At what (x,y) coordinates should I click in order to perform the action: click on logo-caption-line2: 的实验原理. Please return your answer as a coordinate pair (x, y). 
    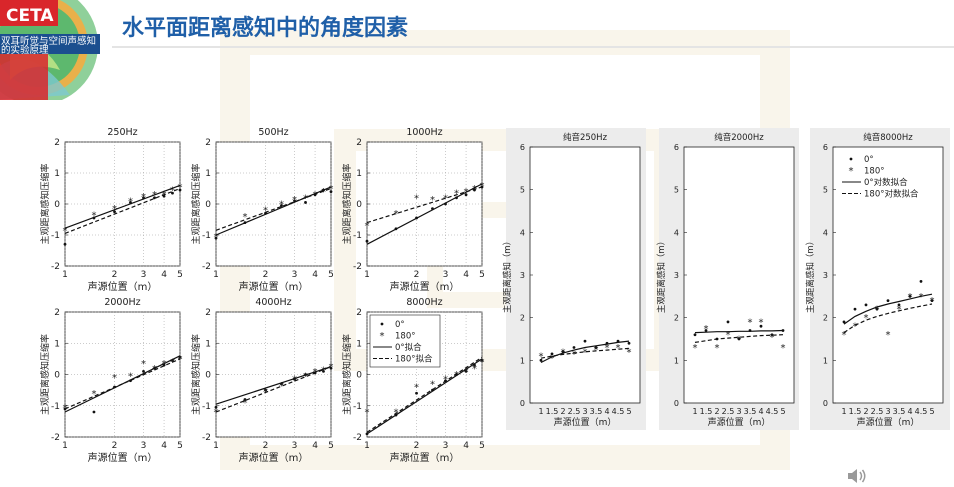
    Looking at the image, I should click on (25, 50).